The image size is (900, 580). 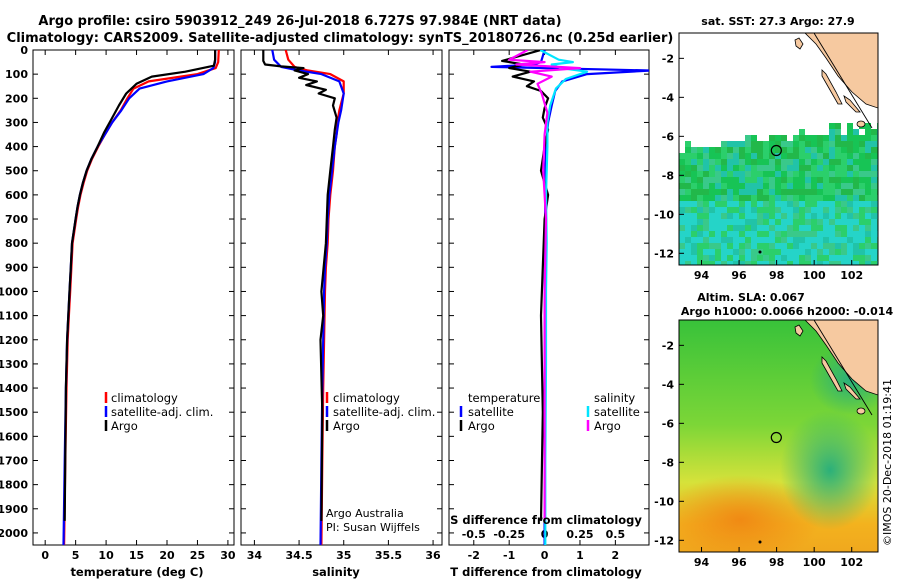 What do you see at coordinates (778, 149) in the screenshot?
I see `sst-map-frame` at bounding box center [778, 149].